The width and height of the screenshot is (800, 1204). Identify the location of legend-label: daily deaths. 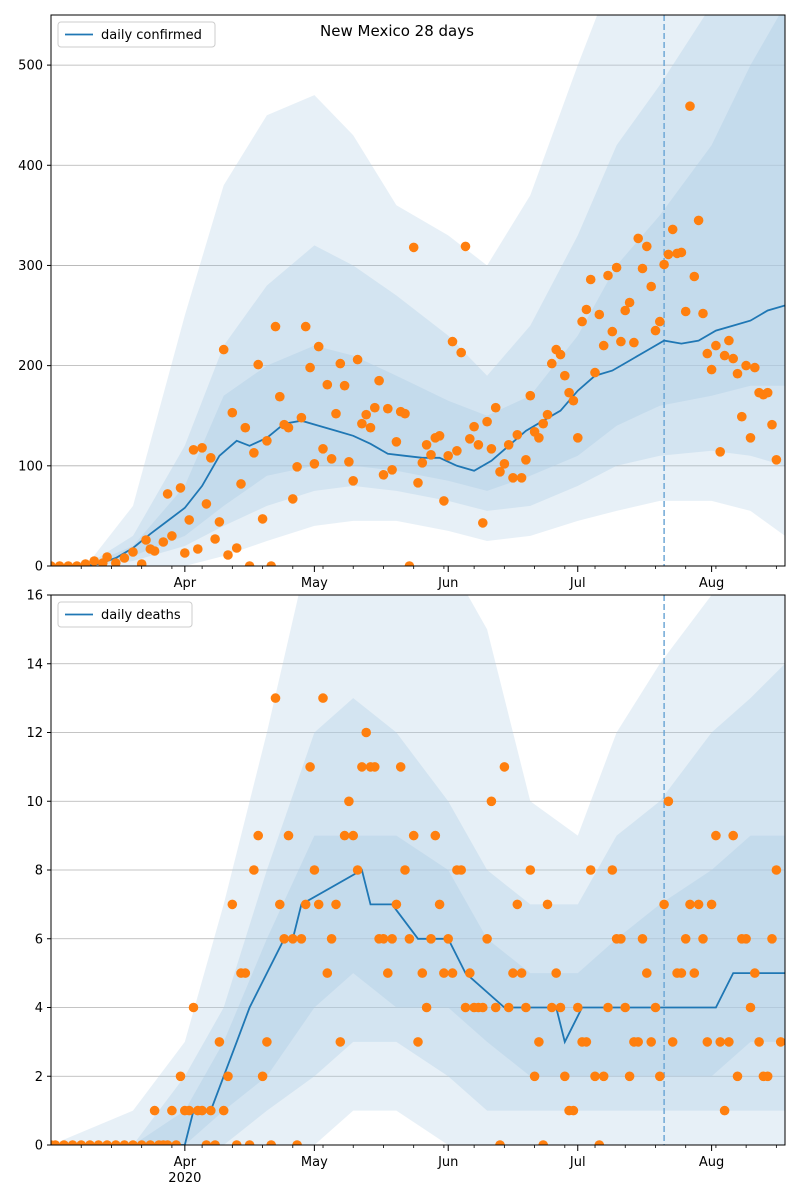
(141, 615).